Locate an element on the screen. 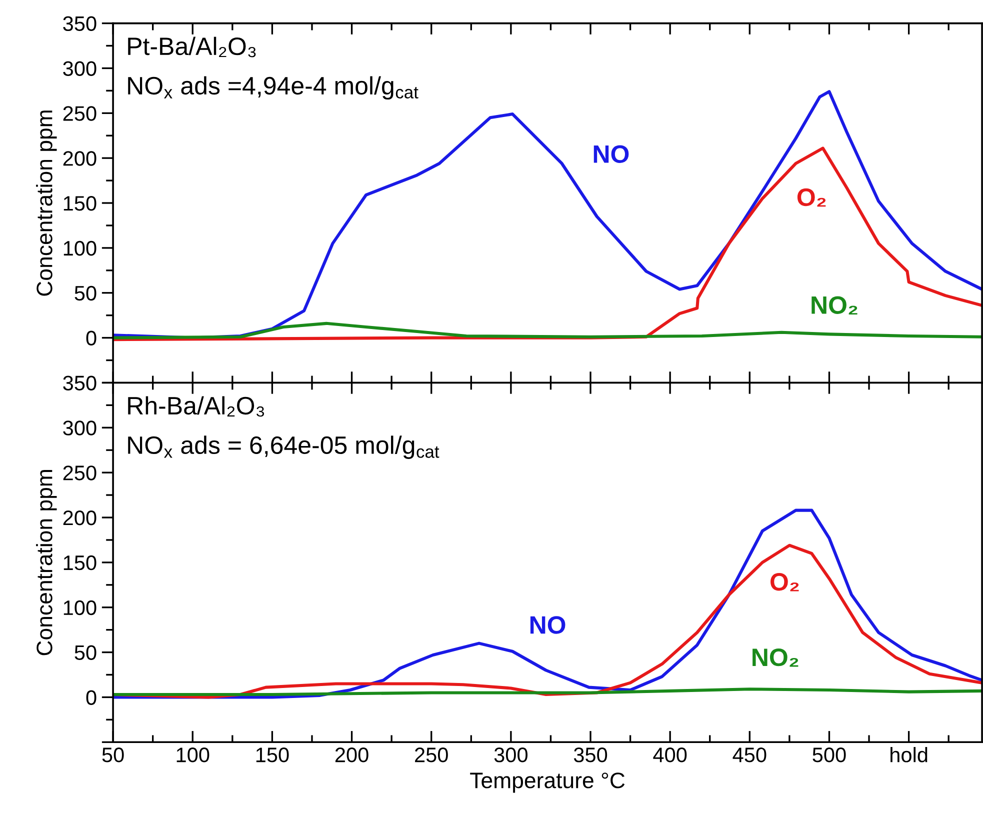  x-tick-label: hold is located at coordinates (909, 754).